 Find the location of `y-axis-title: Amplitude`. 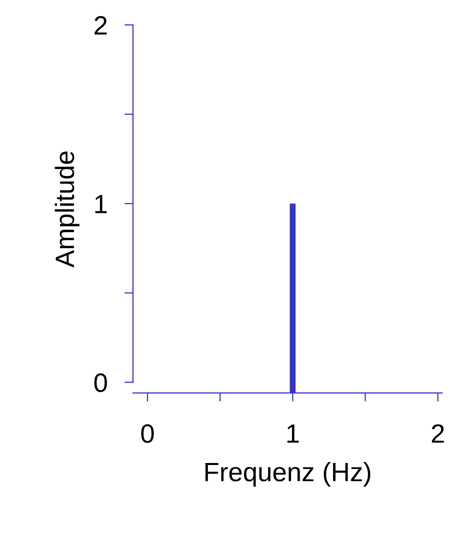

y-axis-title: Amplitude is located at coordinates (67, 209).